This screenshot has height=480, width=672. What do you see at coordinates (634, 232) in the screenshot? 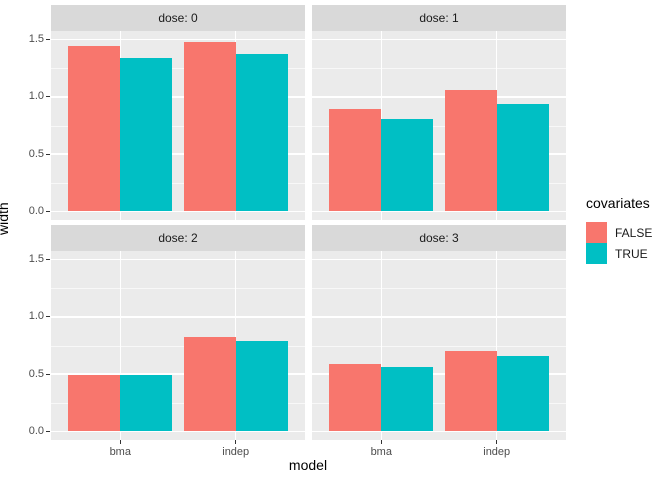
I see `legend-label-false: FALSE` at bounding box center [634, 232].